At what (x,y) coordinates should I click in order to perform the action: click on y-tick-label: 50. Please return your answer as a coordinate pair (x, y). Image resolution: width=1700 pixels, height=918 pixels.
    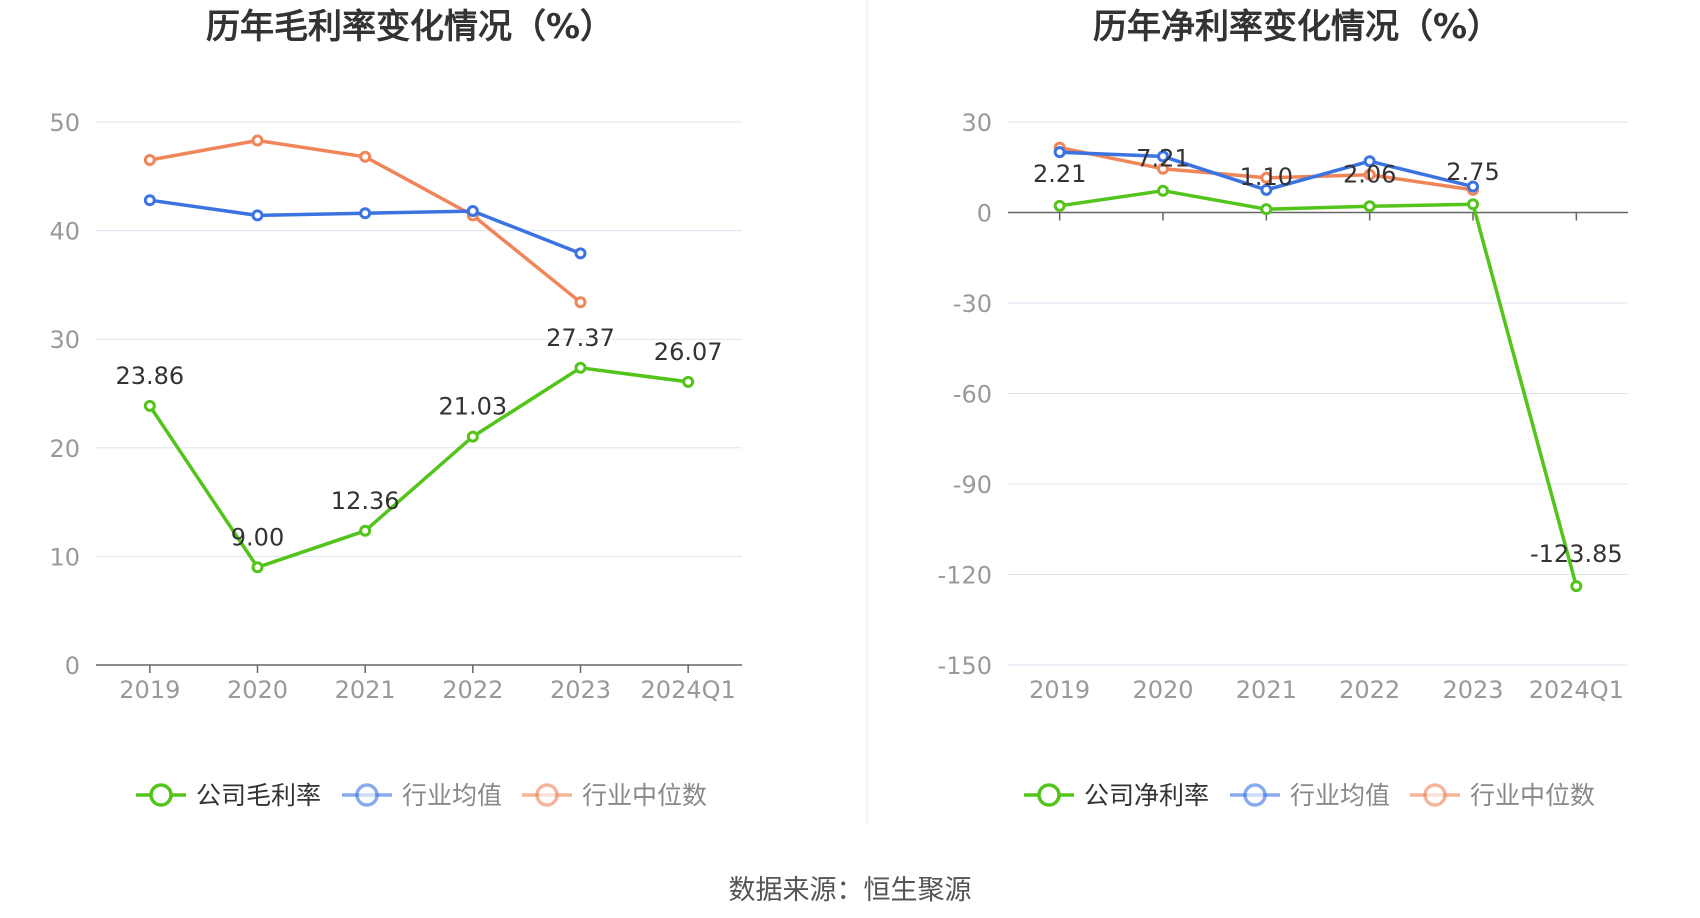
    Looking at the image, I should click on (64, 123).